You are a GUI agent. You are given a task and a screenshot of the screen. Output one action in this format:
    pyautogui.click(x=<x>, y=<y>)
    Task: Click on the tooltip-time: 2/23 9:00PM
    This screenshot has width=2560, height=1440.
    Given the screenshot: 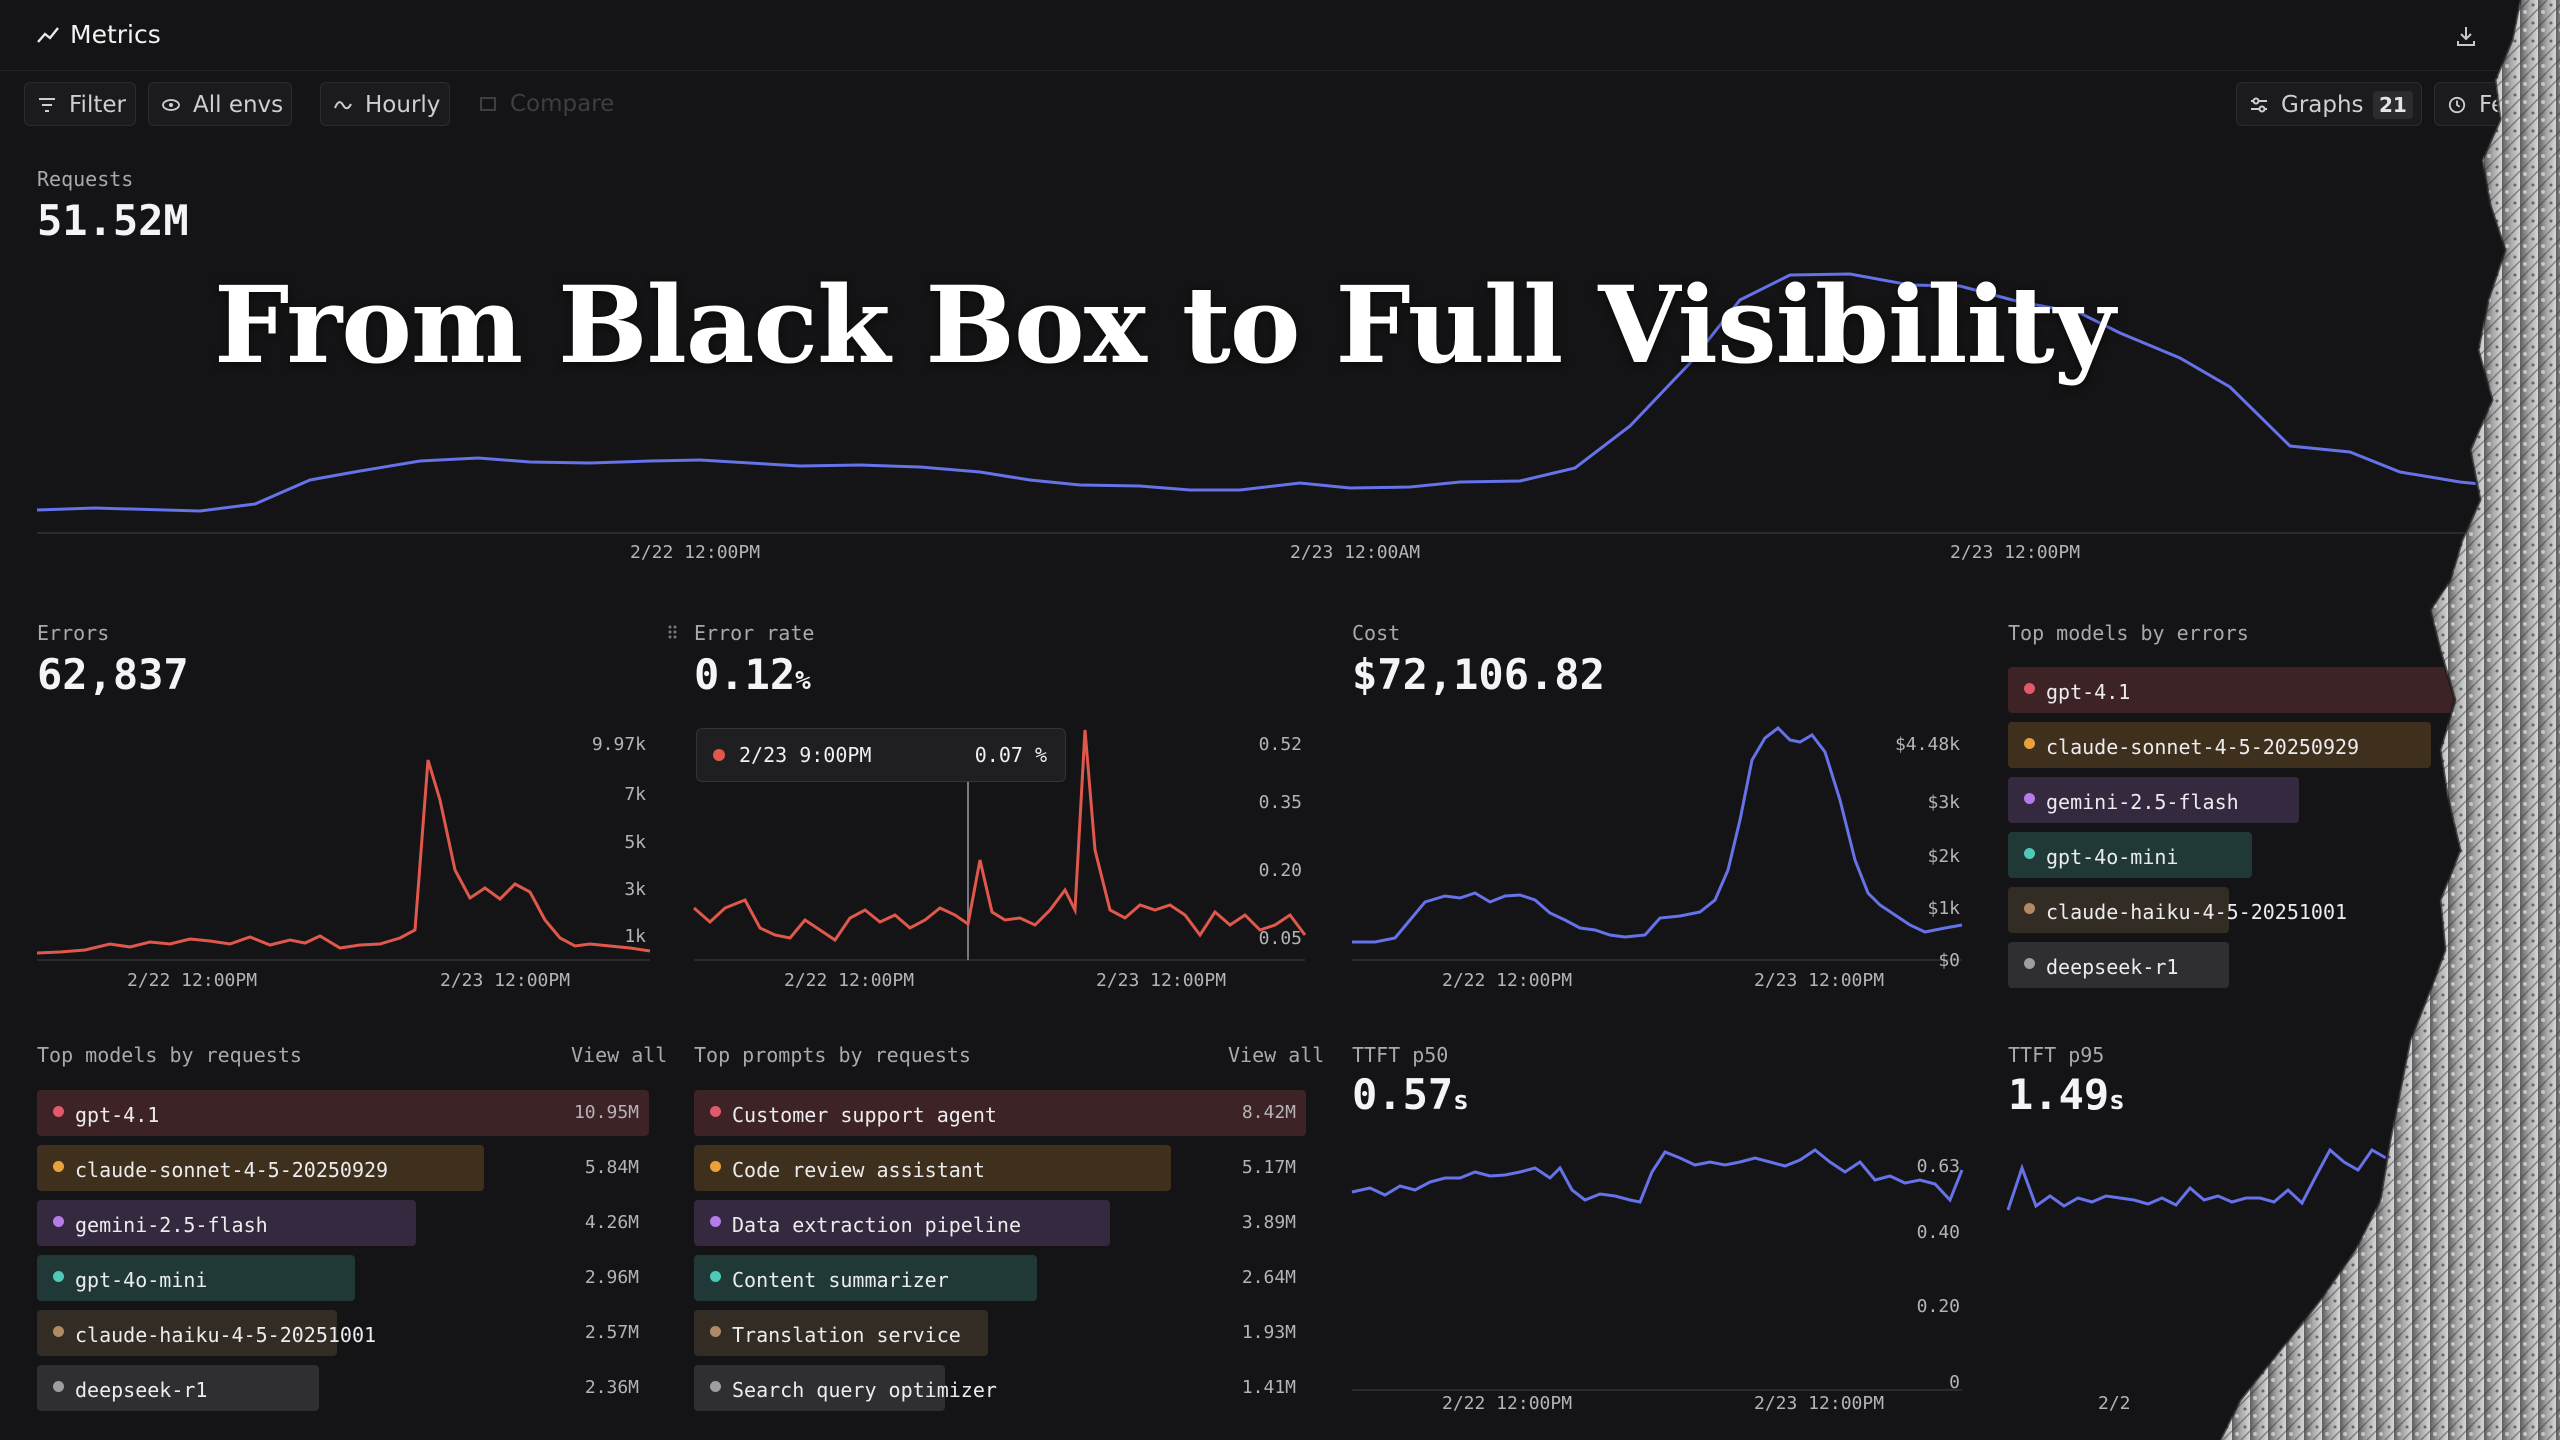 What is the action you would take?
    pyautogui.click(x=805, y=755)
    